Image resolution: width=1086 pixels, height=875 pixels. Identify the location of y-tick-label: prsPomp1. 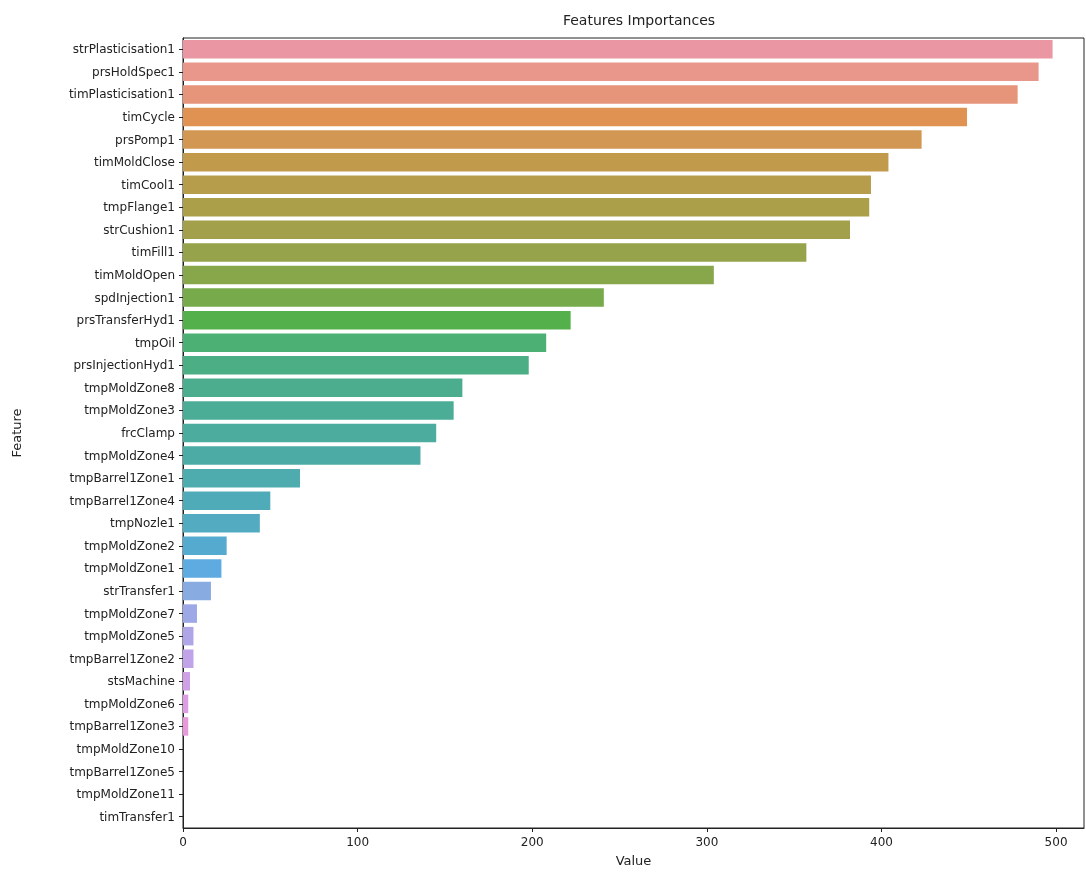
(145, 139).